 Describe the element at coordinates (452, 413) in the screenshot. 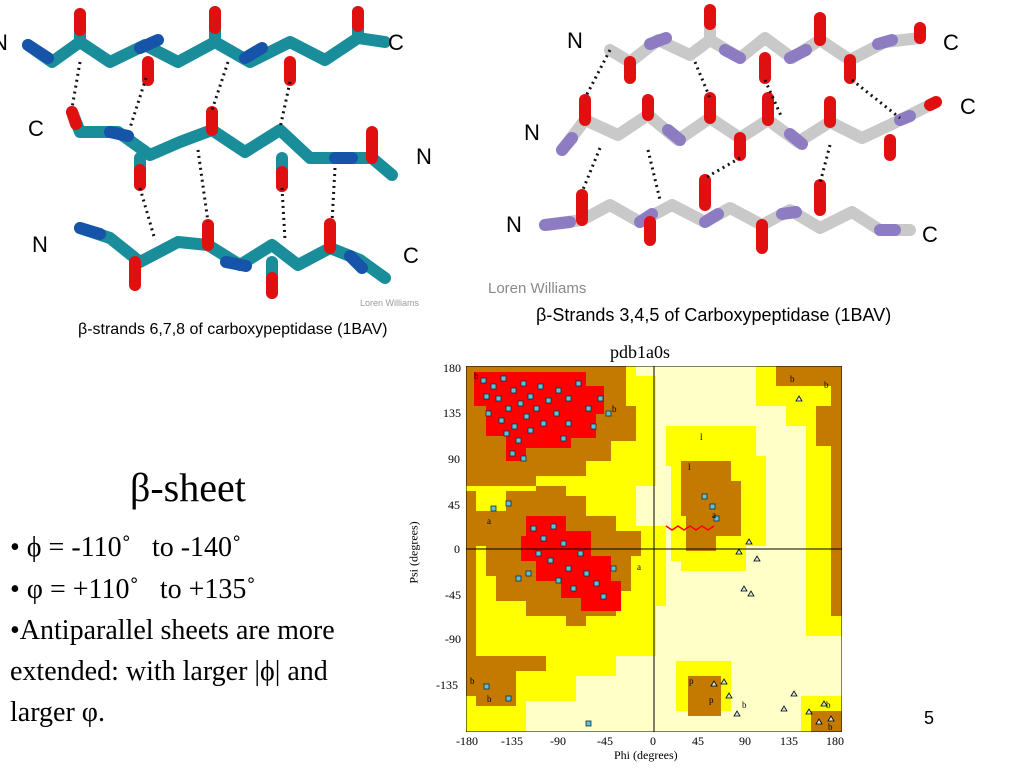

I see `ytick: 135` at that location.